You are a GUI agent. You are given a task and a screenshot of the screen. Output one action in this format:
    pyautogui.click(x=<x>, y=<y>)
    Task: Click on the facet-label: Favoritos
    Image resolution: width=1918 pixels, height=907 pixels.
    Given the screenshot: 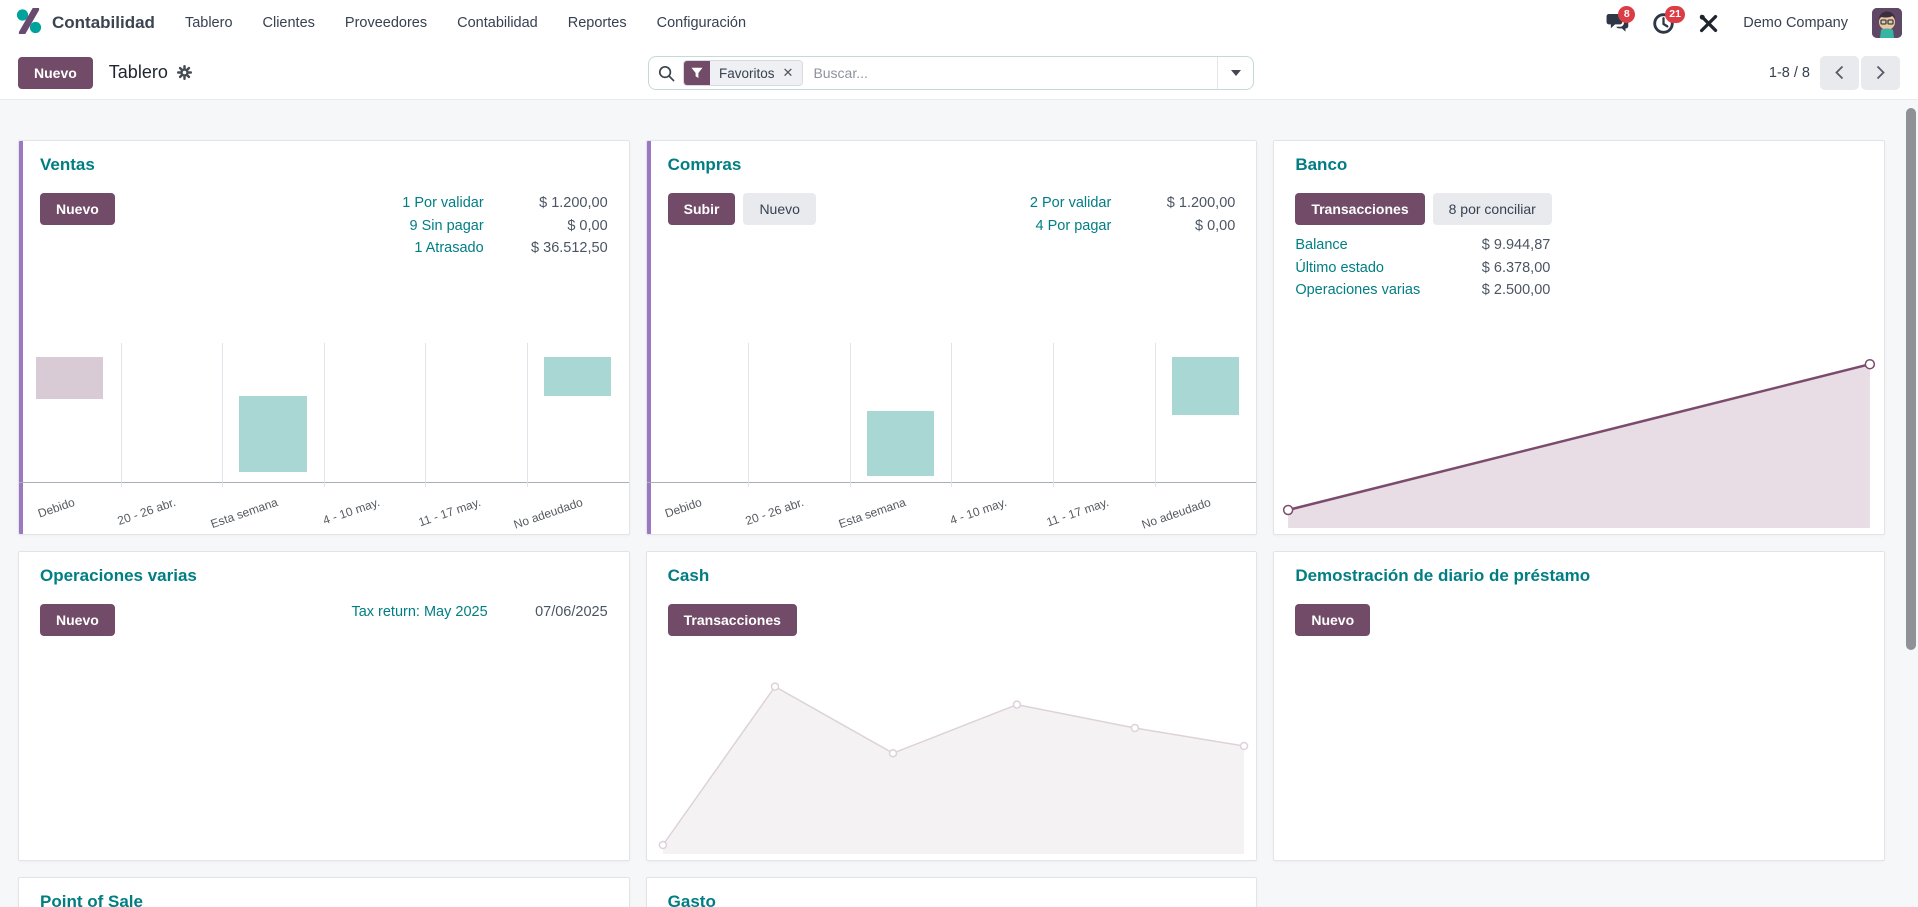 What is the action you would take?
    pyautogui.click(x=747, y=73)
    